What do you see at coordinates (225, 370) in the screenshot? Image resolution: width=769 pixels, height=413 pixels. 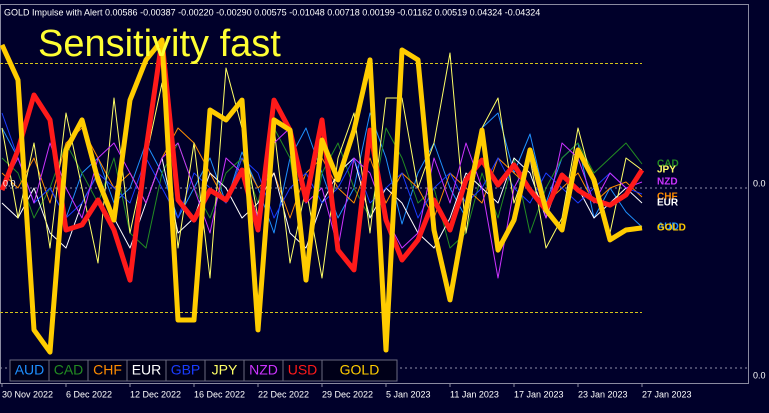 I see `legend-label: JPY` at bounding box center [225, 370].